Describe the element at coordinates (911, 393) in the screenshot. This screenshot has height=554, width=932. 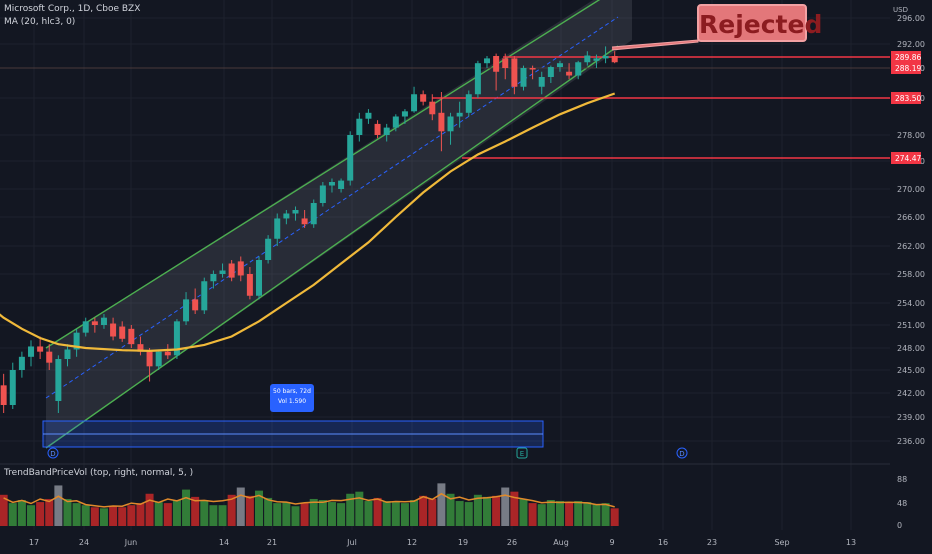
I see `price-tick-label: 242.00` at that location.